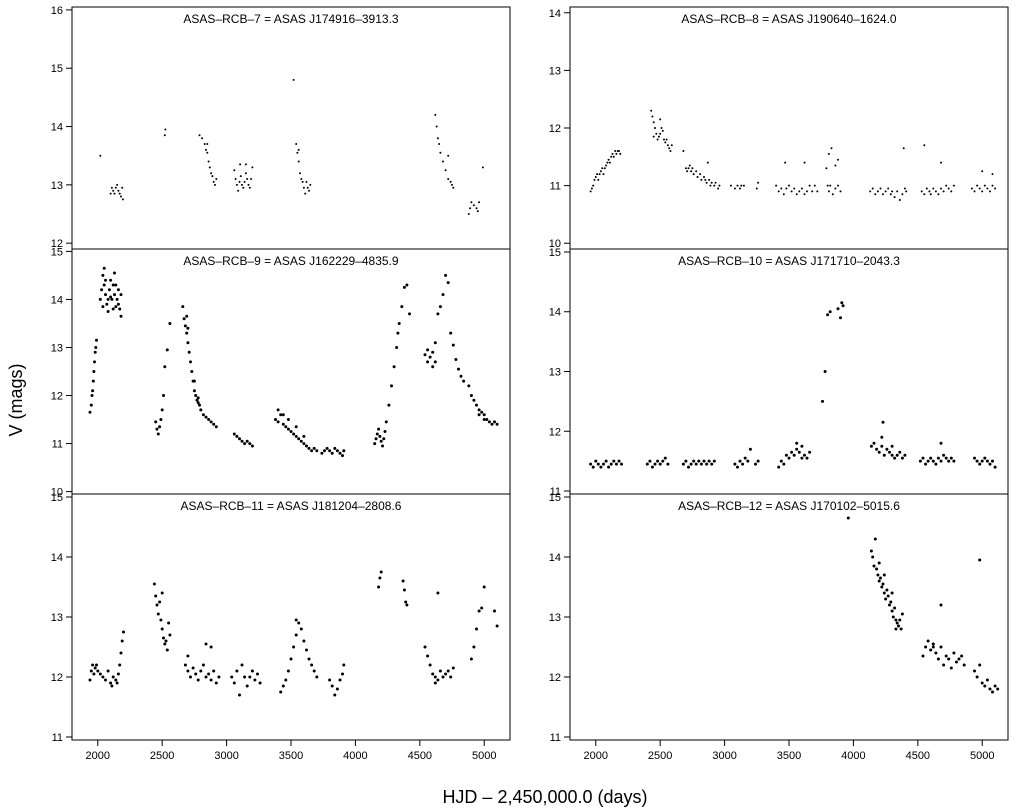 Image resolution: width=1024 pixels, height=810 pixels. What do you see at coordinates (555, 187) in the screenshot?
I see `y-tick-label: 11` at bounding box center [555, 187].